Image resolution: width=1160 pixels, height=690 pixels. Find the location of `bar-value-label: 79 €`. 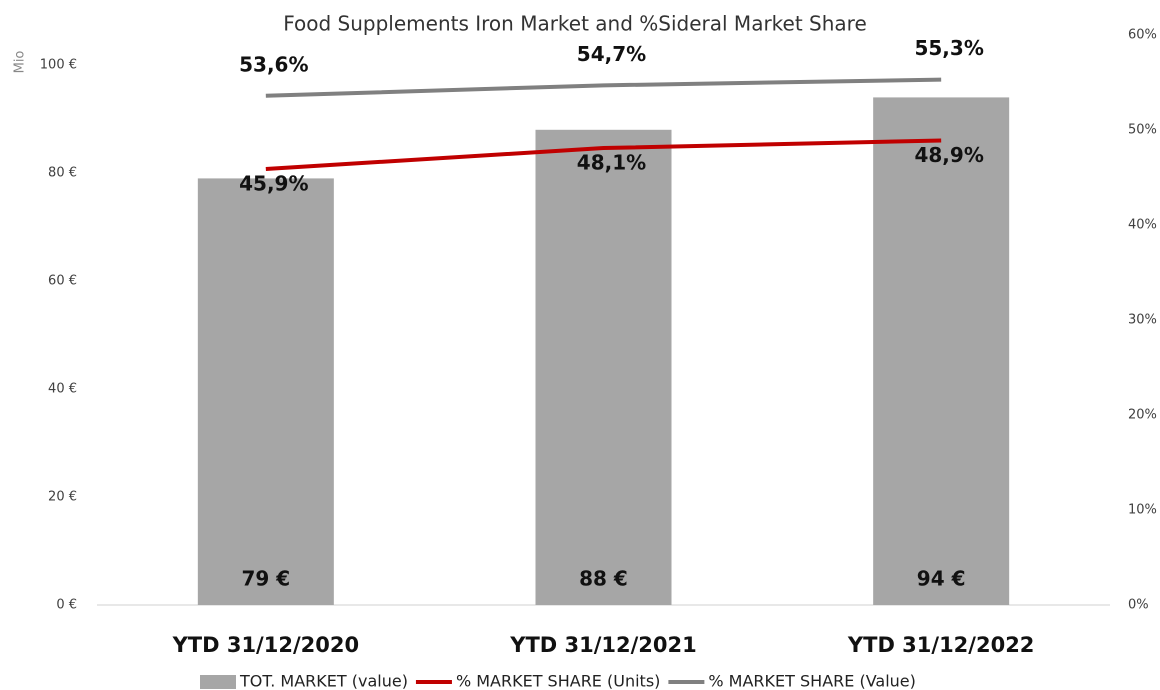

bar-value-label: 79 € is located at coordinates (265, 579).